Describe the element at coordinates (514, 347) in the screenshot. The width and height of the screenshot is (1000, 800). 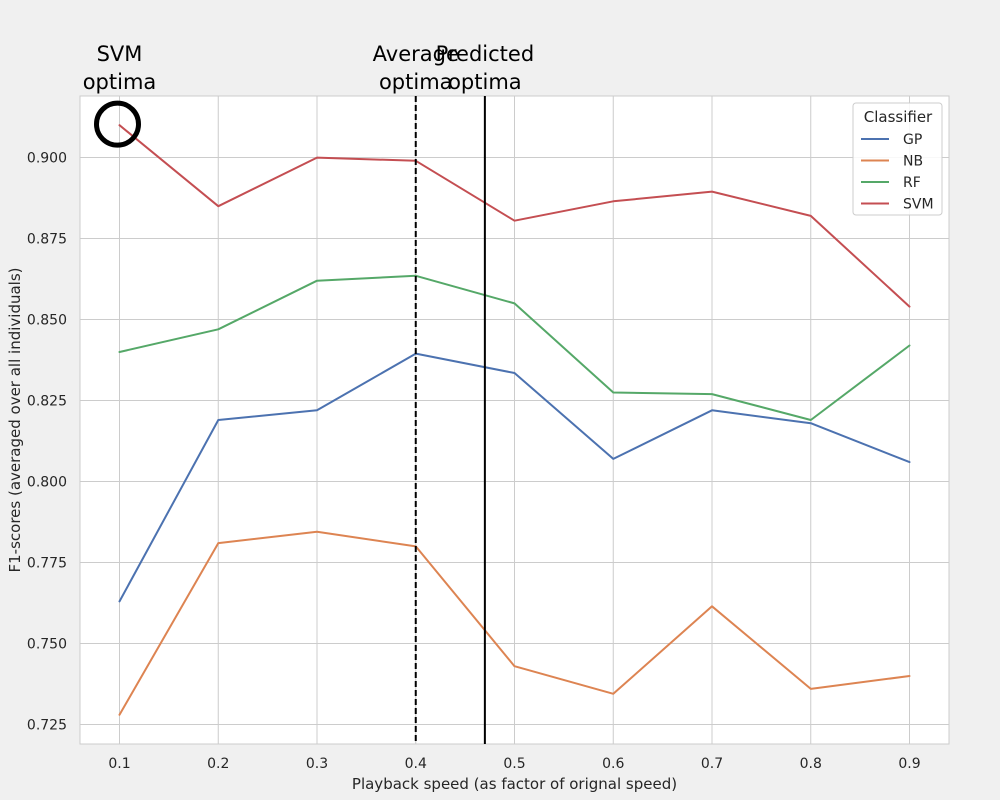
I see `series-line-rf` at that location.